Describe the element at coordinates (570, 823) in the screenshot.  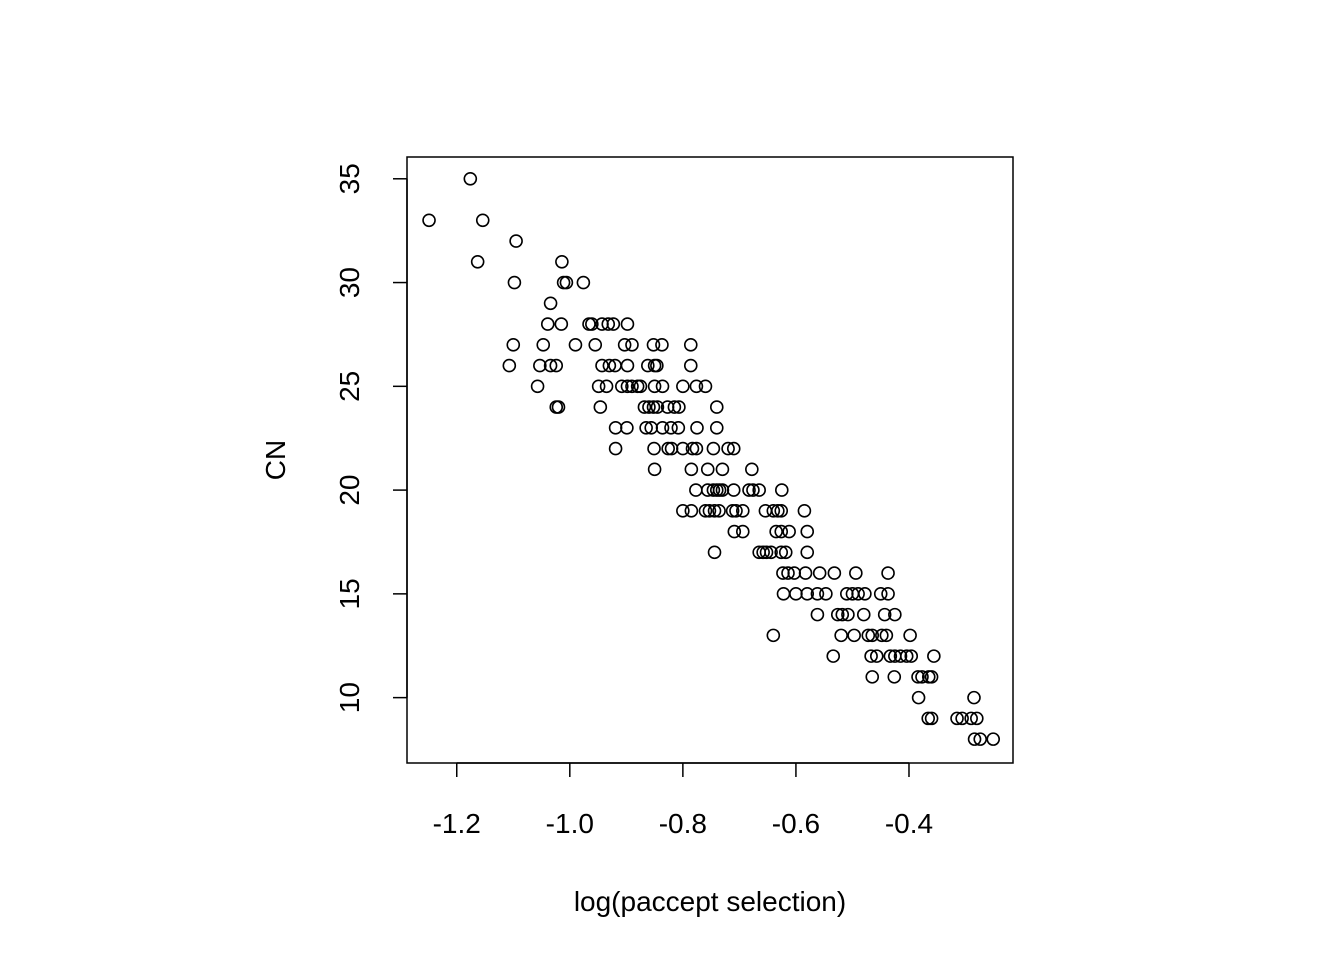
I see `x-tick-label: -1.0` at that location.